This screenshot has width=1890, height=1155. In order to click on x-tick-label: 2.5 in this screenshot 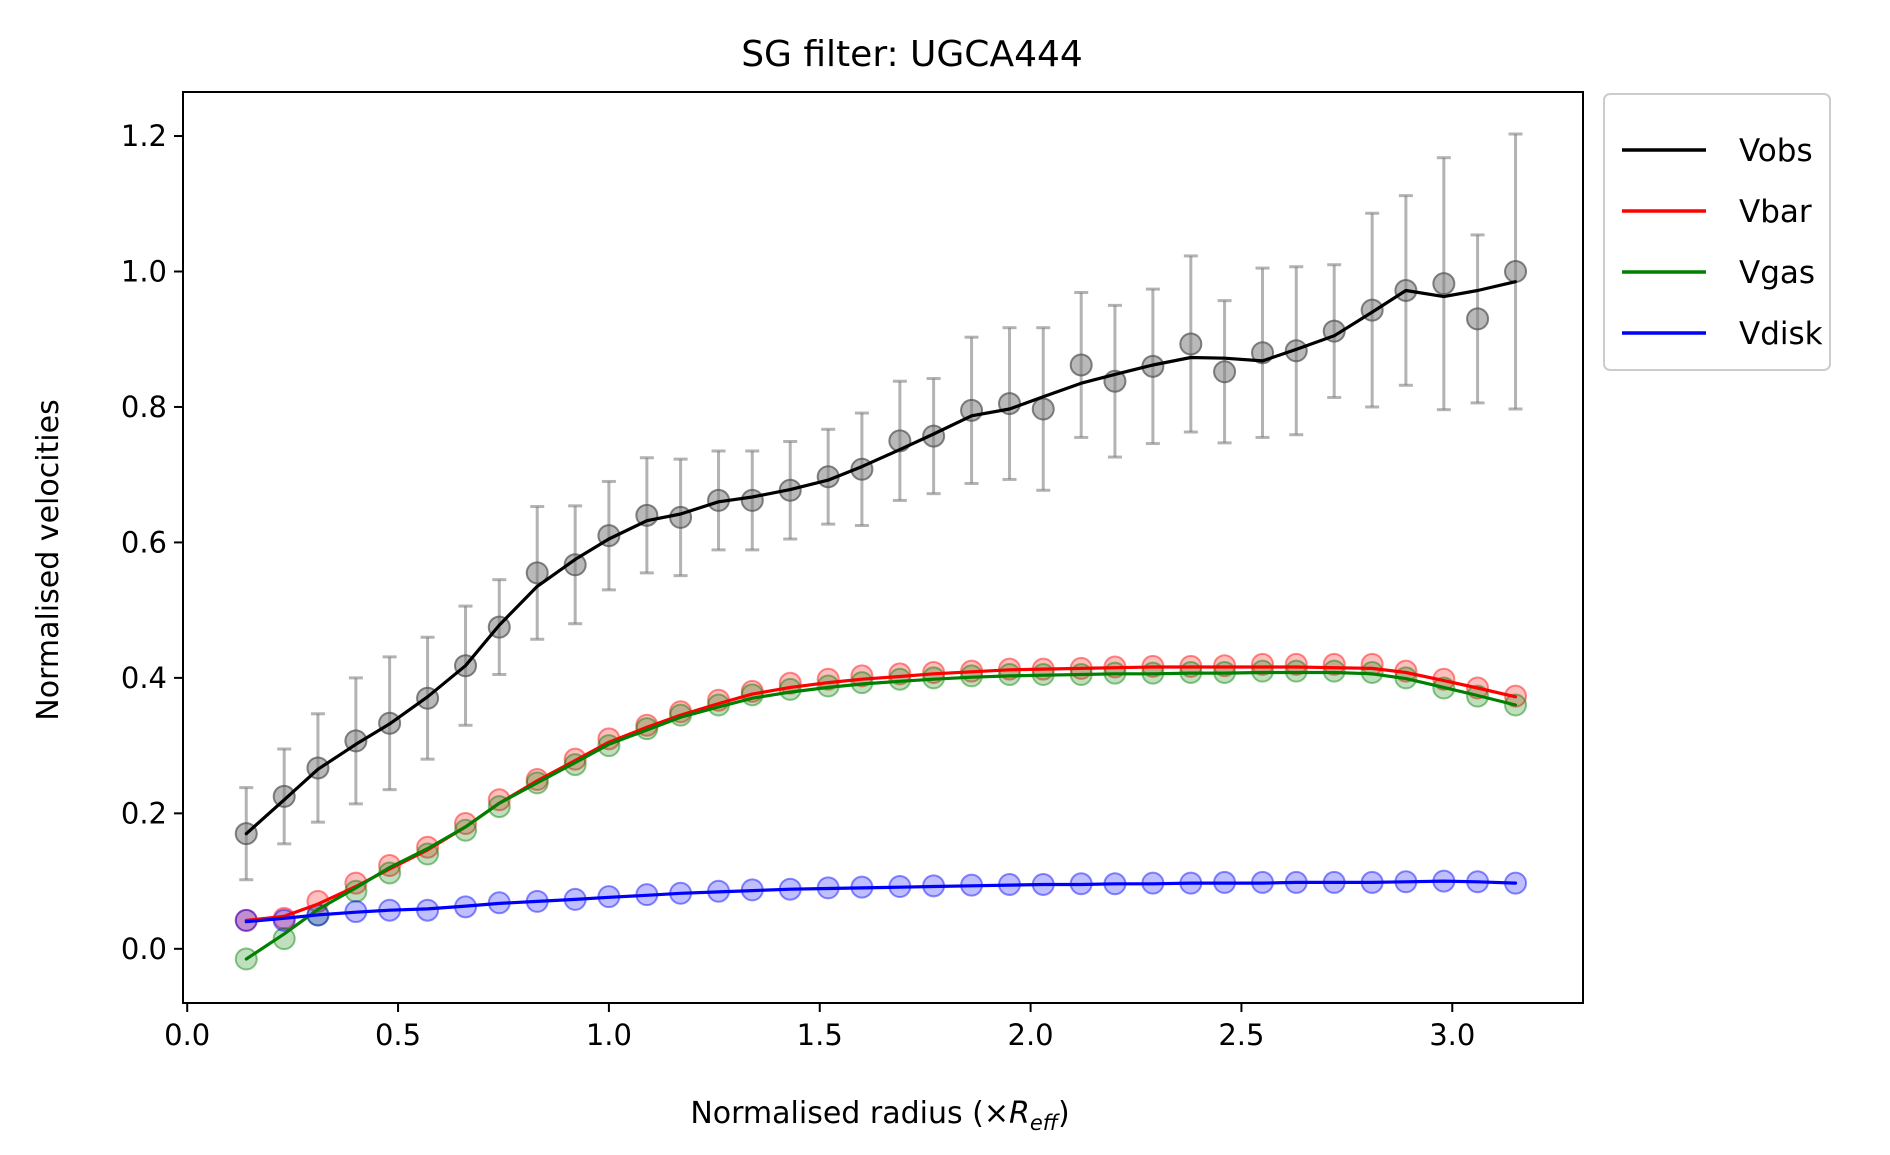, I will do `click(1241, 1035)`.